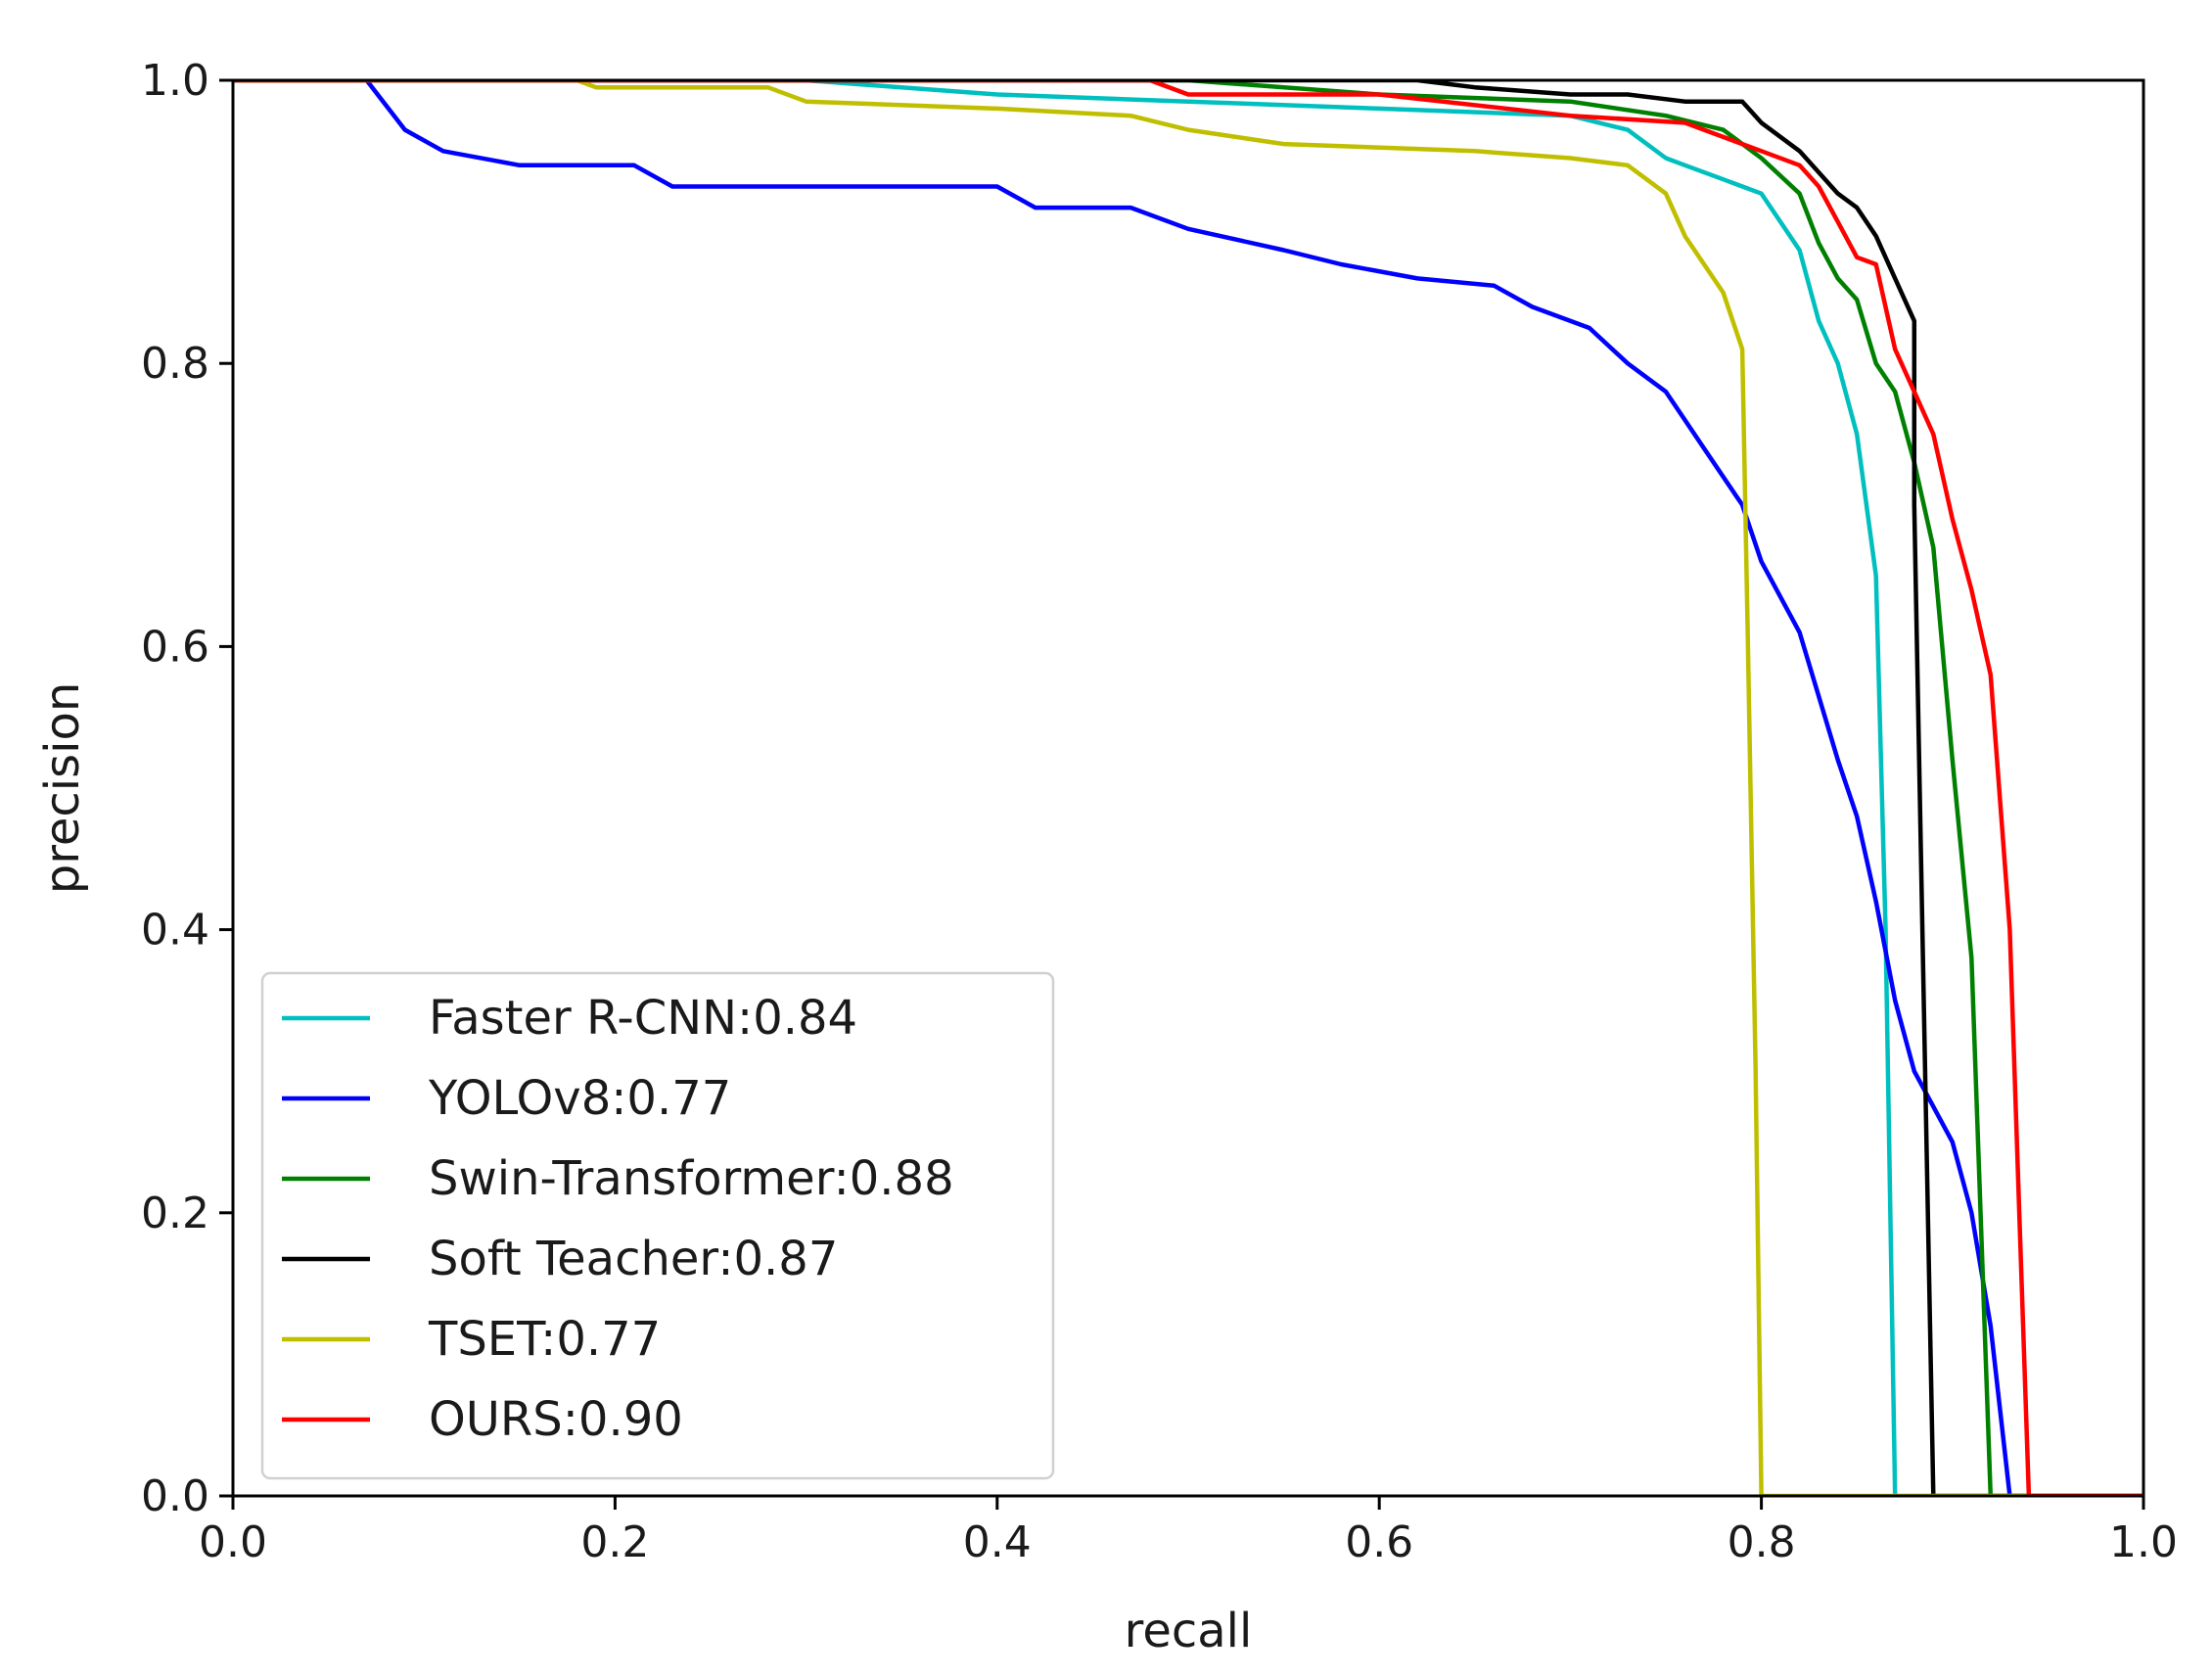  Describe the element at coordinates (633, 1259) in the screenshot. I see `legend-entry: Soft Teacher:0.87` at that location.